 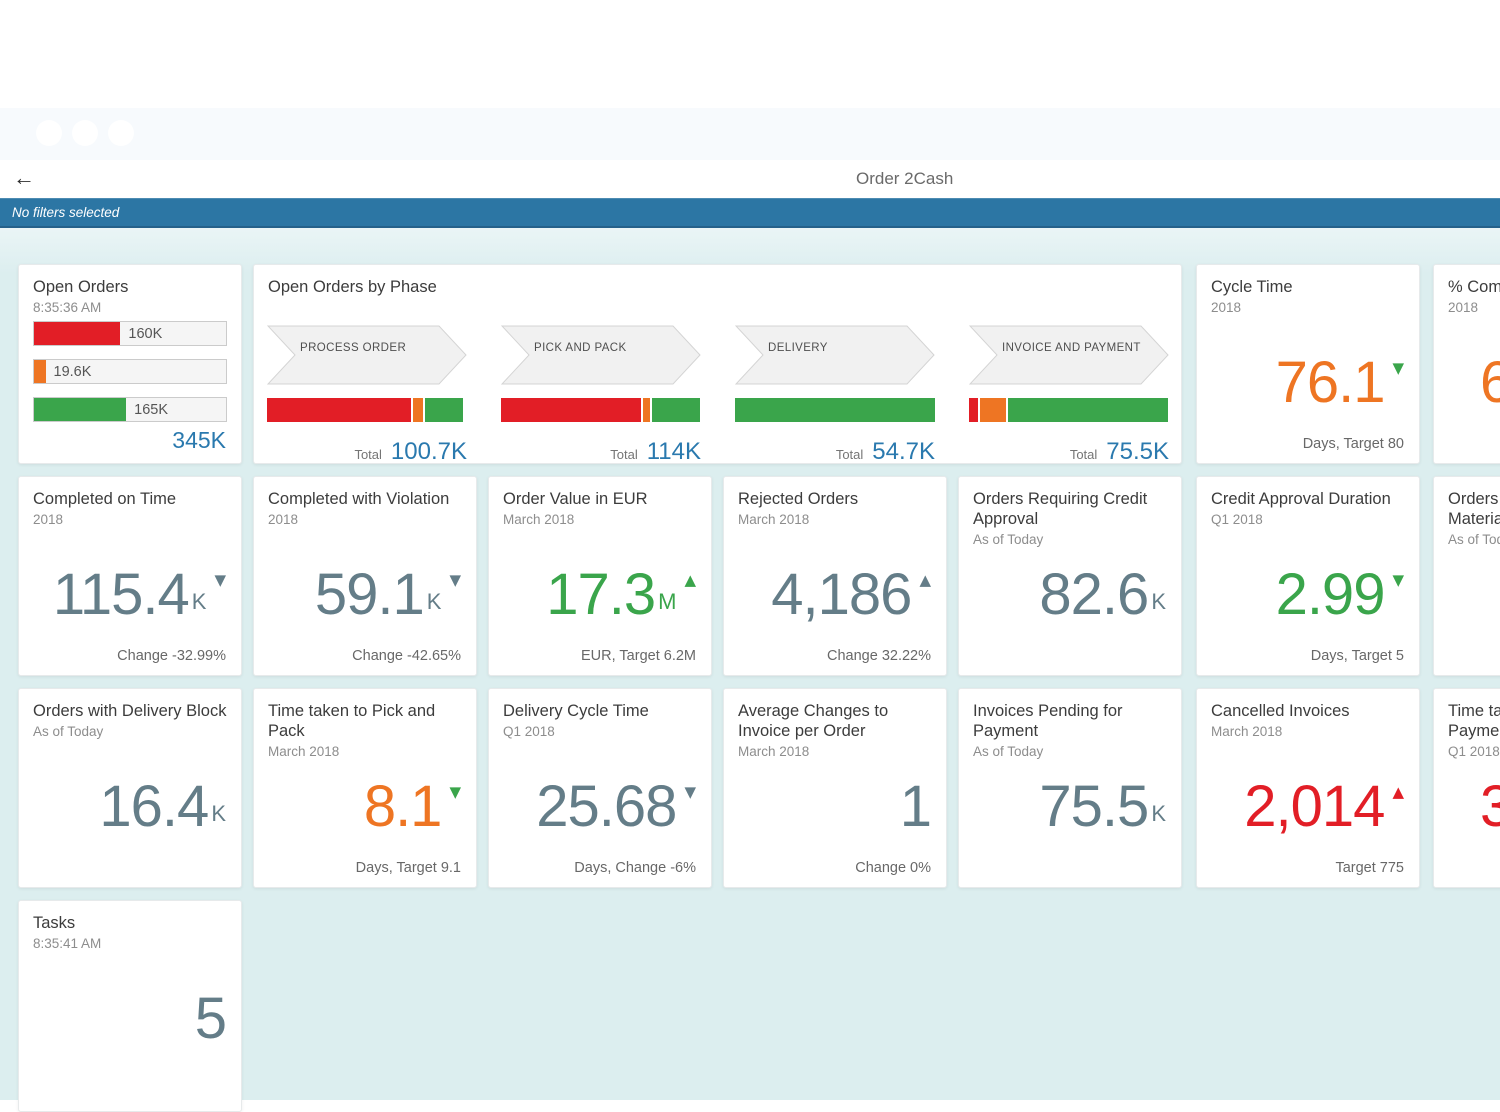 I want to click on kpi-number: 16.4, so click(x=154, y=806).